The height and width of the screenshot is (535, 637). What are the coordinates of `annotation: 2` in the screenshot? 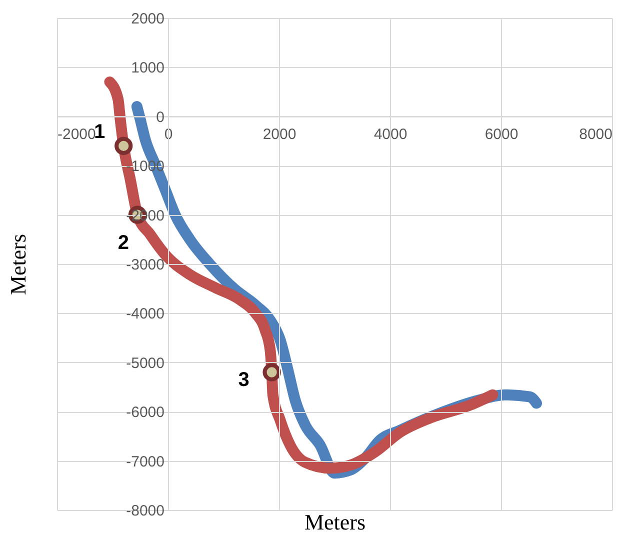 It's located at (124, 243).